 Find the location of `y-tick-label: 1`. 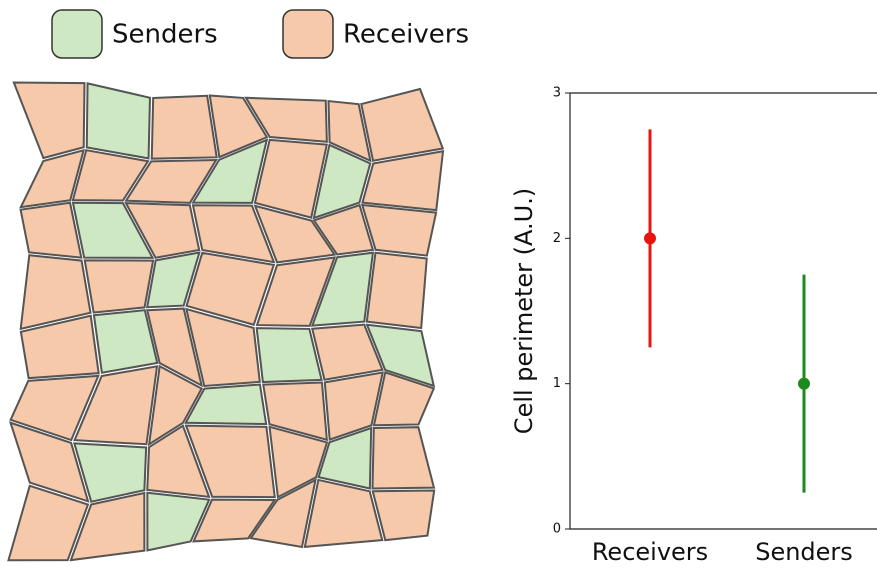

y-tick-label: 1 is located at coordinates (557, 383).